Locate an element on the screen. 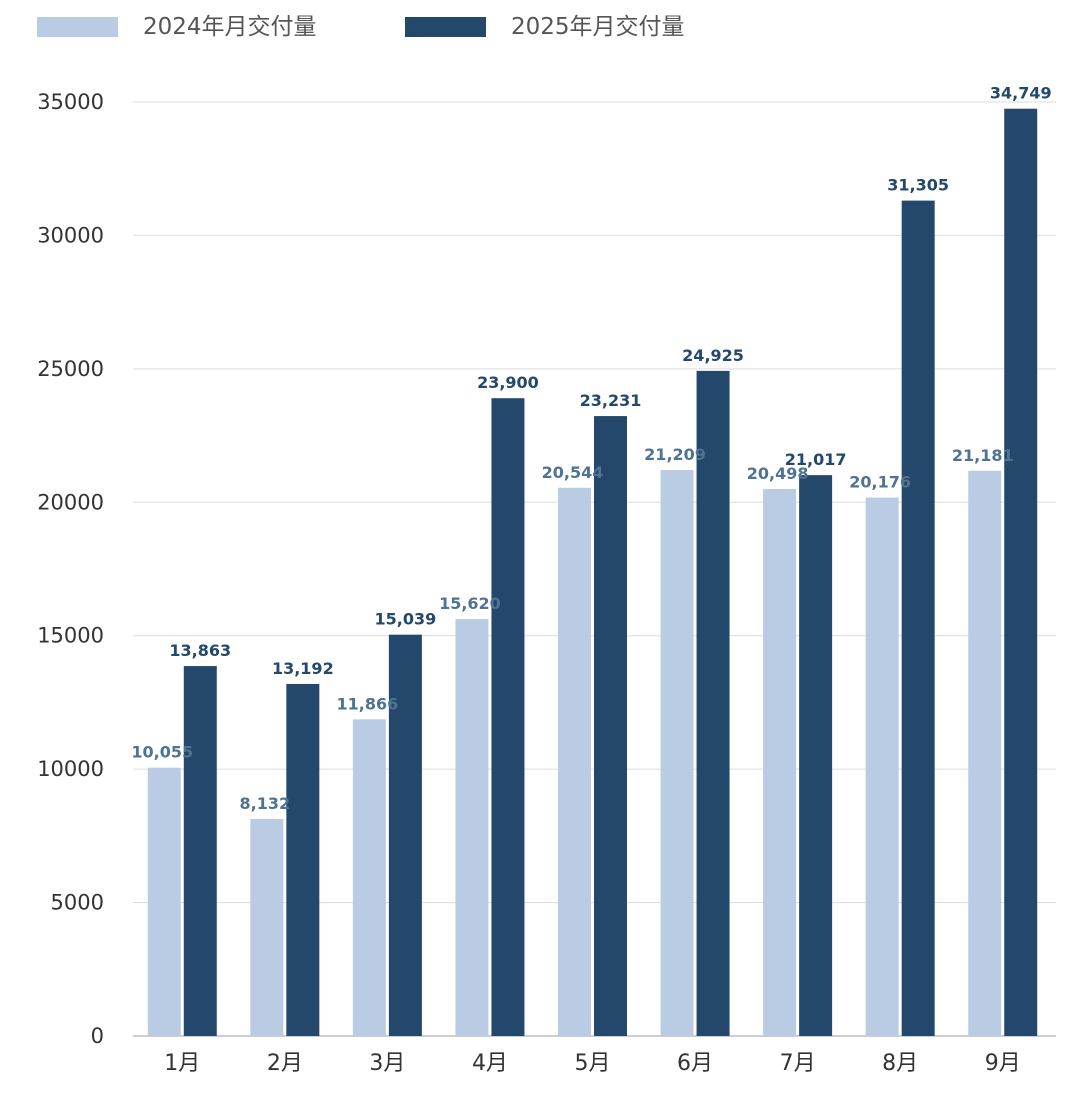  y-tick-label: 25000 is located at coordinates (70, 369).